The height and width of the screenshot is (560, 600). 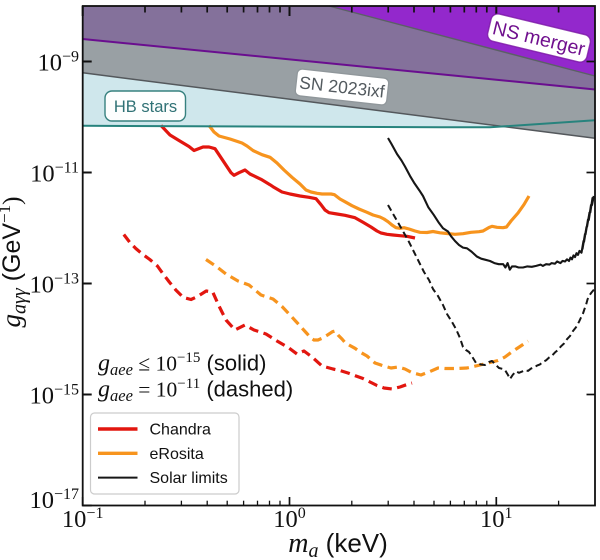 What do you see at coordinates (195, 390) in the screenshot?
I see `svg-text: gaee = 10−11 (dashed)` at bounding box center [195, 390].